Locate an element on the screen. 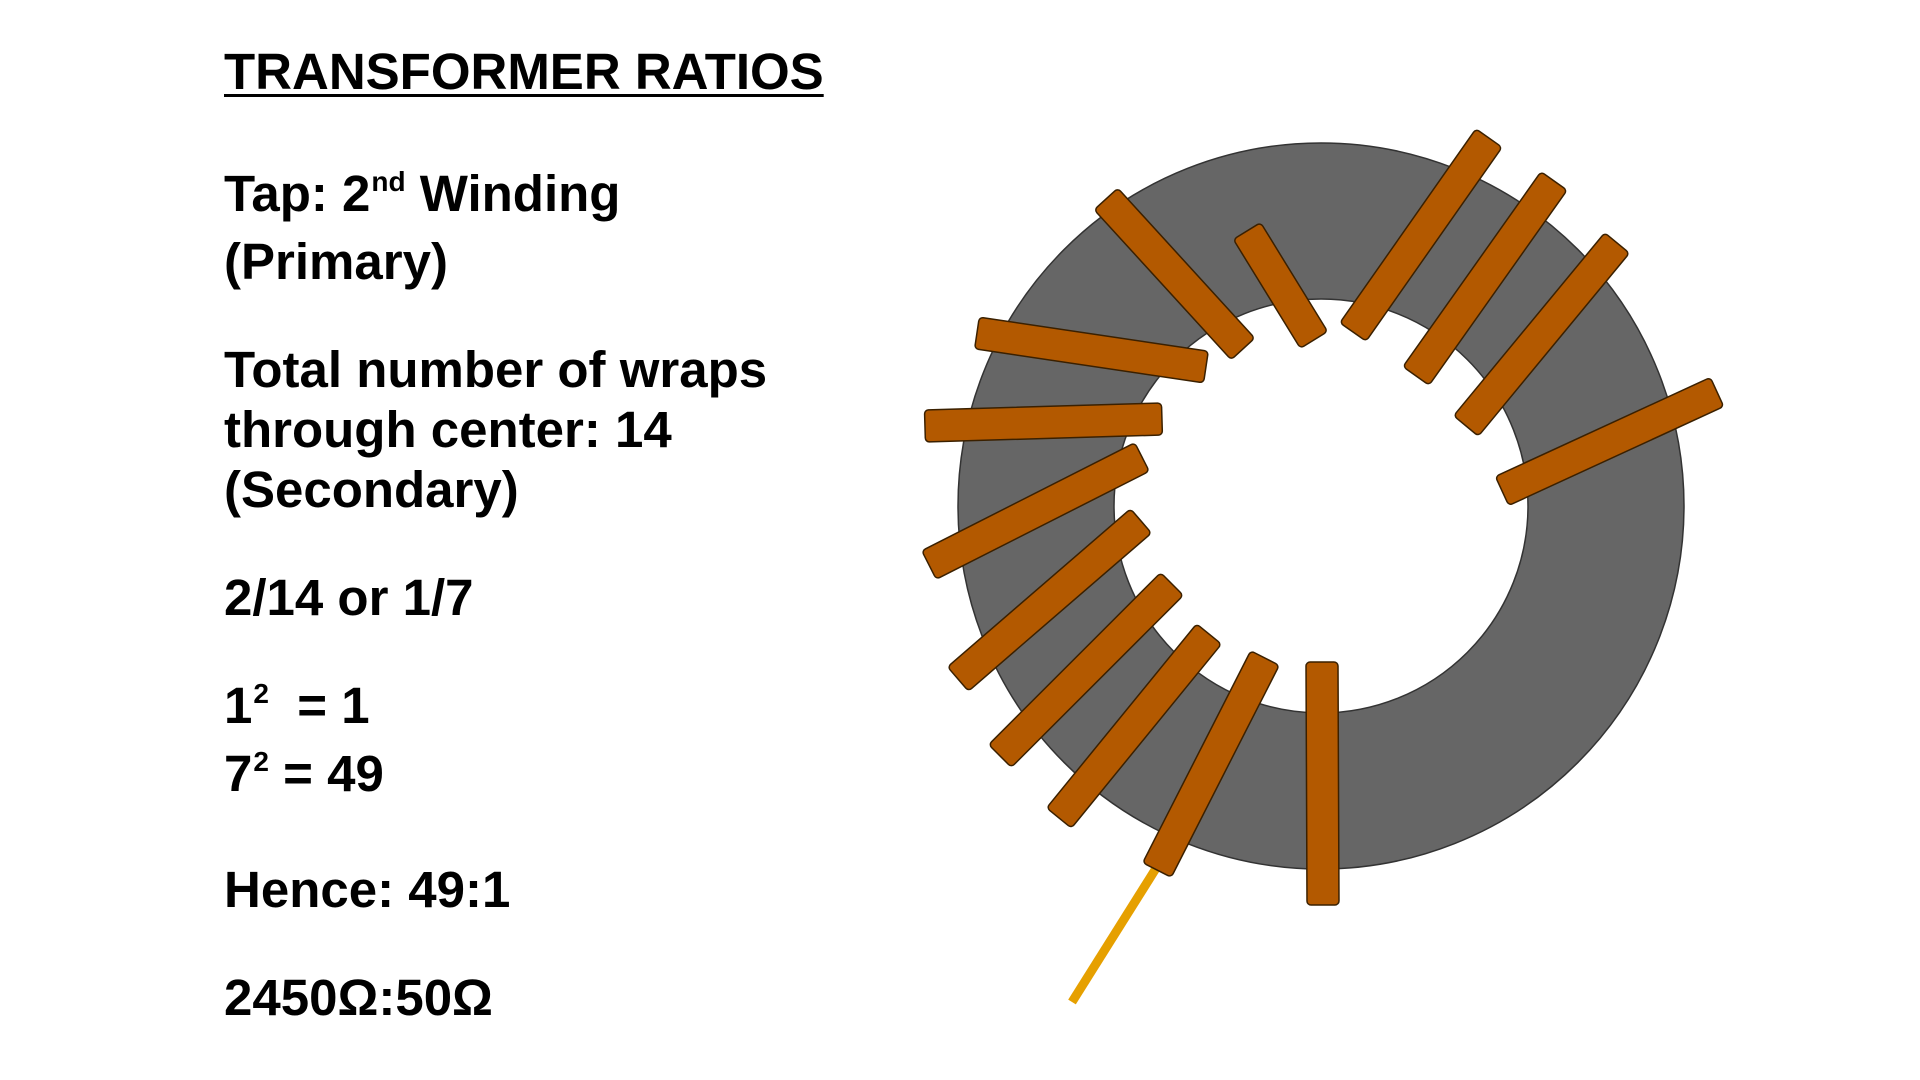 Image resolution: width=1920 pixels, height=1080 pixels. square-1-base: 1 is located at coordinates (238, 705).